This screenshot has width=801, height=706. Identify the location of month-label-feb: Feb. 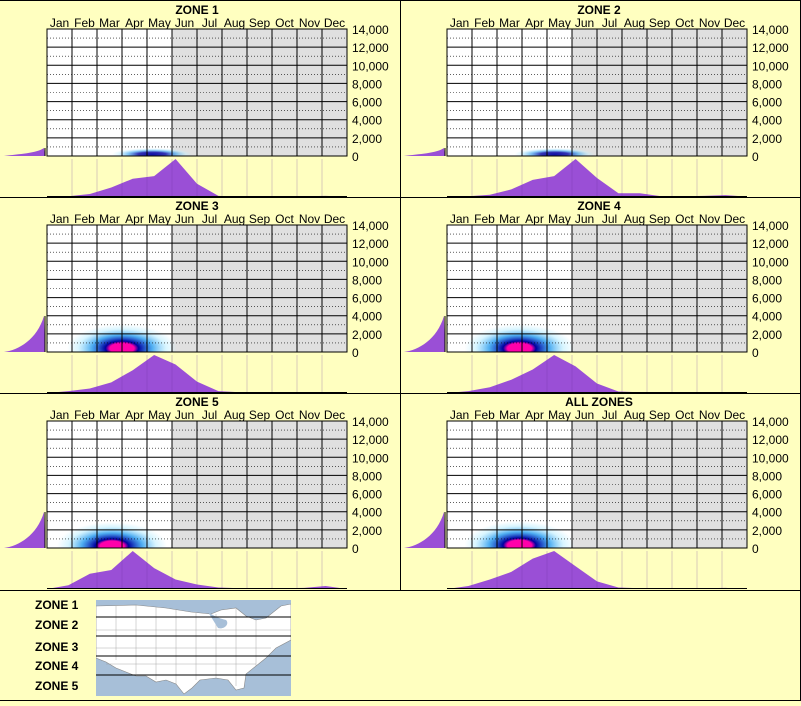
(484, 415).